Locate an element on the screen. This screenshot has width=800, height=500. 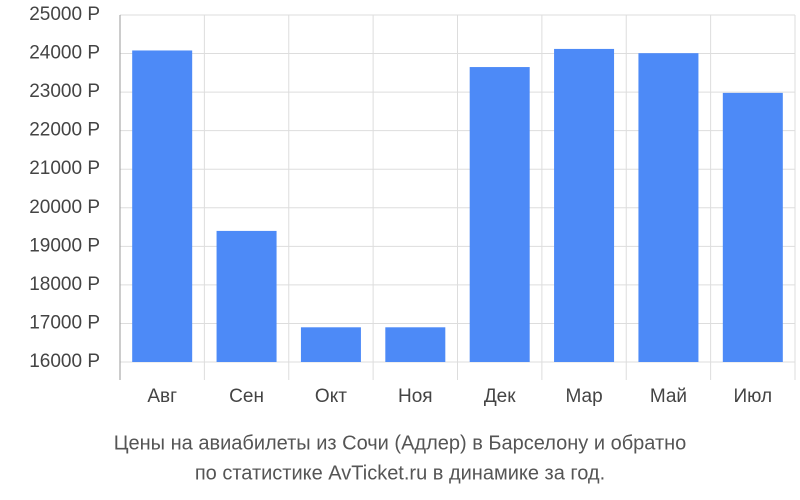
y-tick-label: 19000 Р is located at coordinates (64, 245).